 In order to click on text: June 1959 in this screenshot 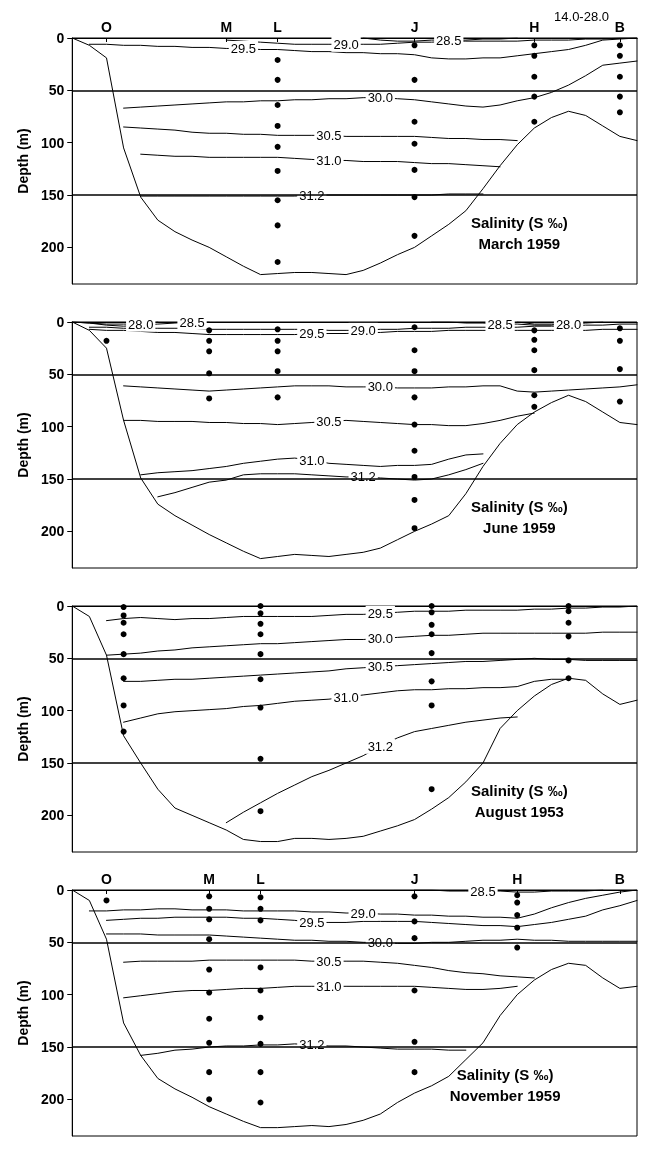, I will do `click(519, 527)`.